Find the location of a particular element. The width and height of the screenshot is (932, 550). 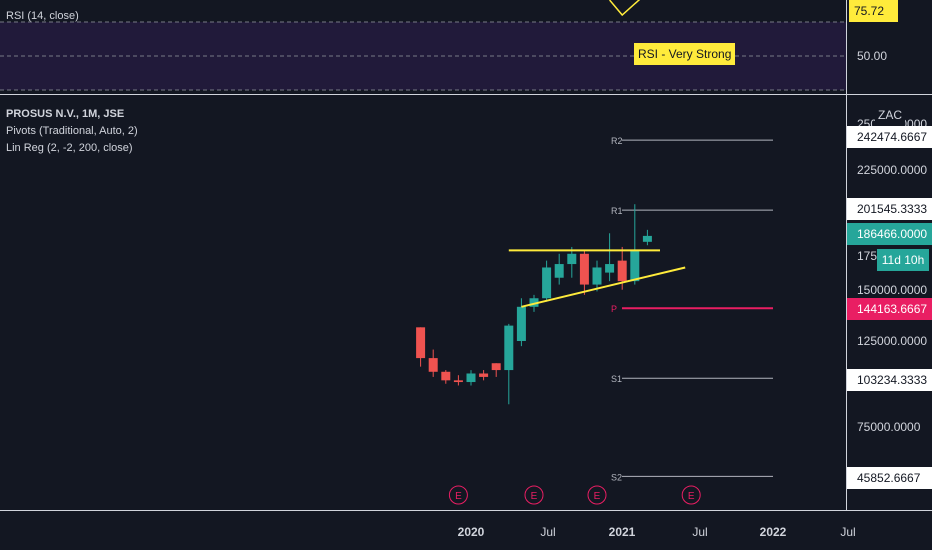

time-label-2020: 2020 is located at coordinates (471, 532).